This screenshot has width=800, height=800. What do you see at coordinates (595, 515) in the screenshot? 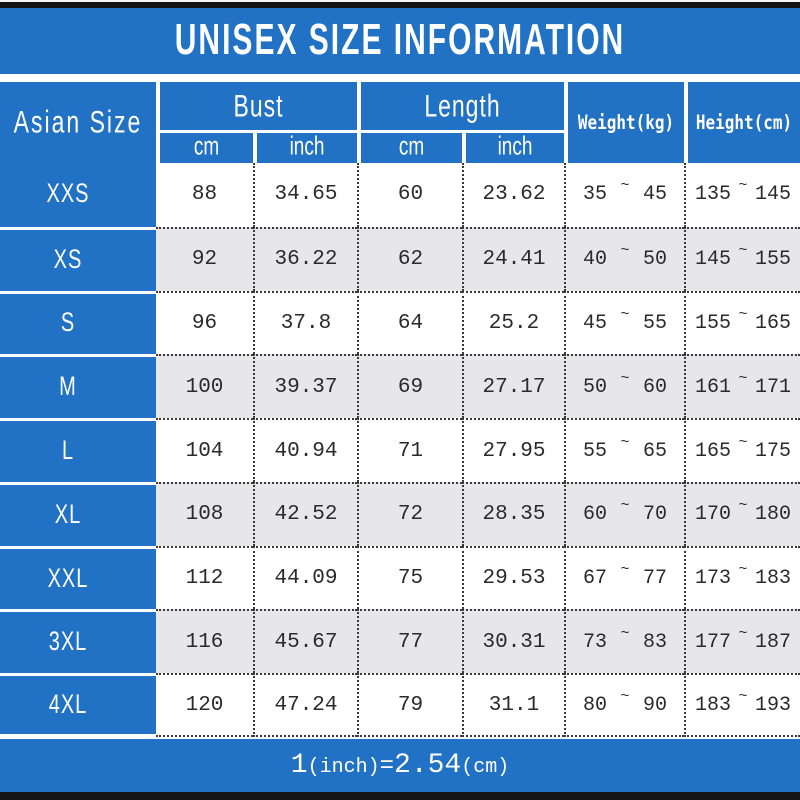
I see `weight-min: 60` at bounding box center [595, 515].